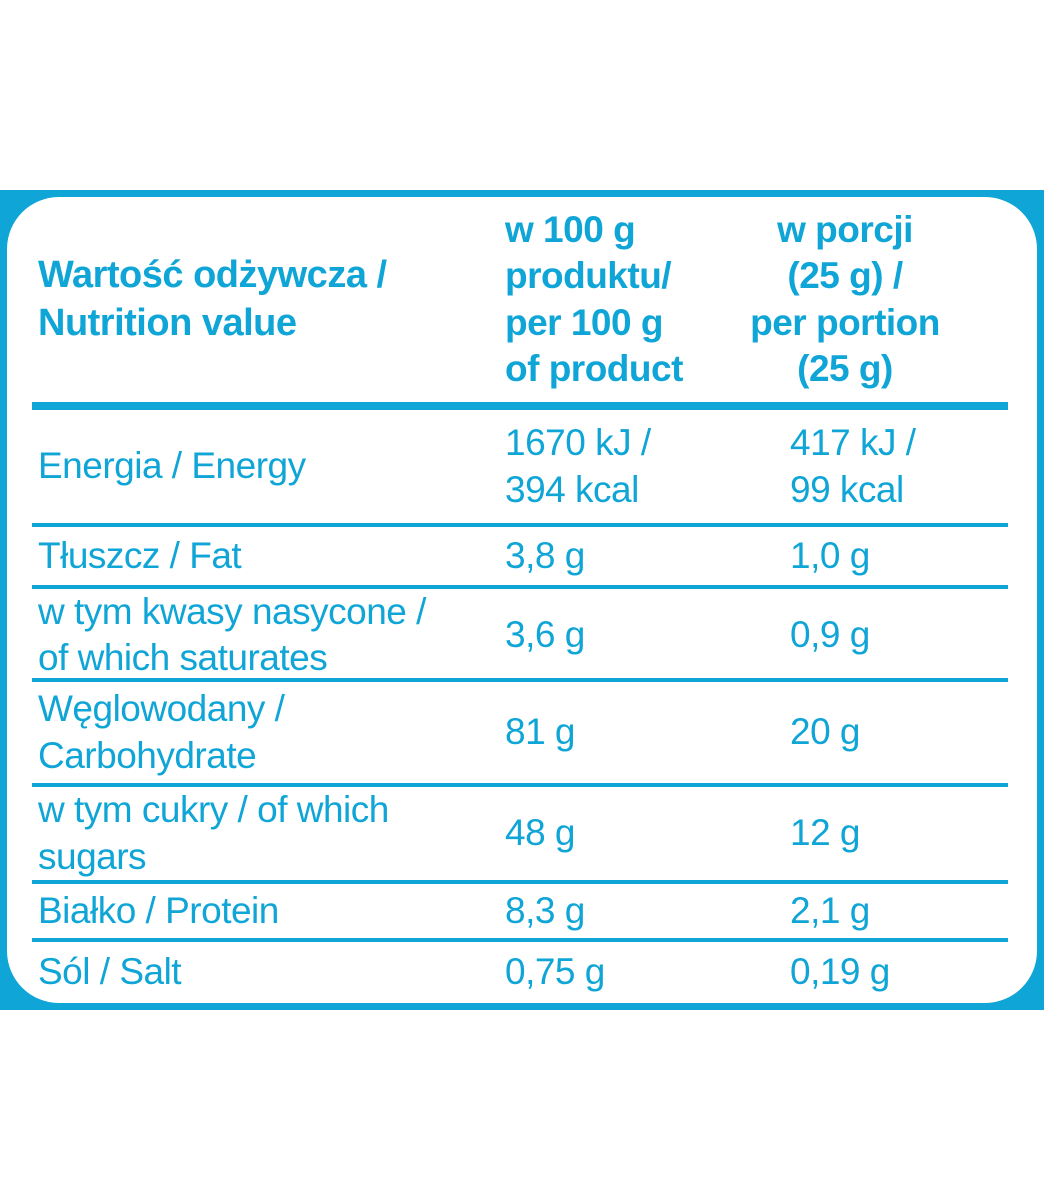  I want to click on row-value-per-100g: 81 g, so click(540, 732).